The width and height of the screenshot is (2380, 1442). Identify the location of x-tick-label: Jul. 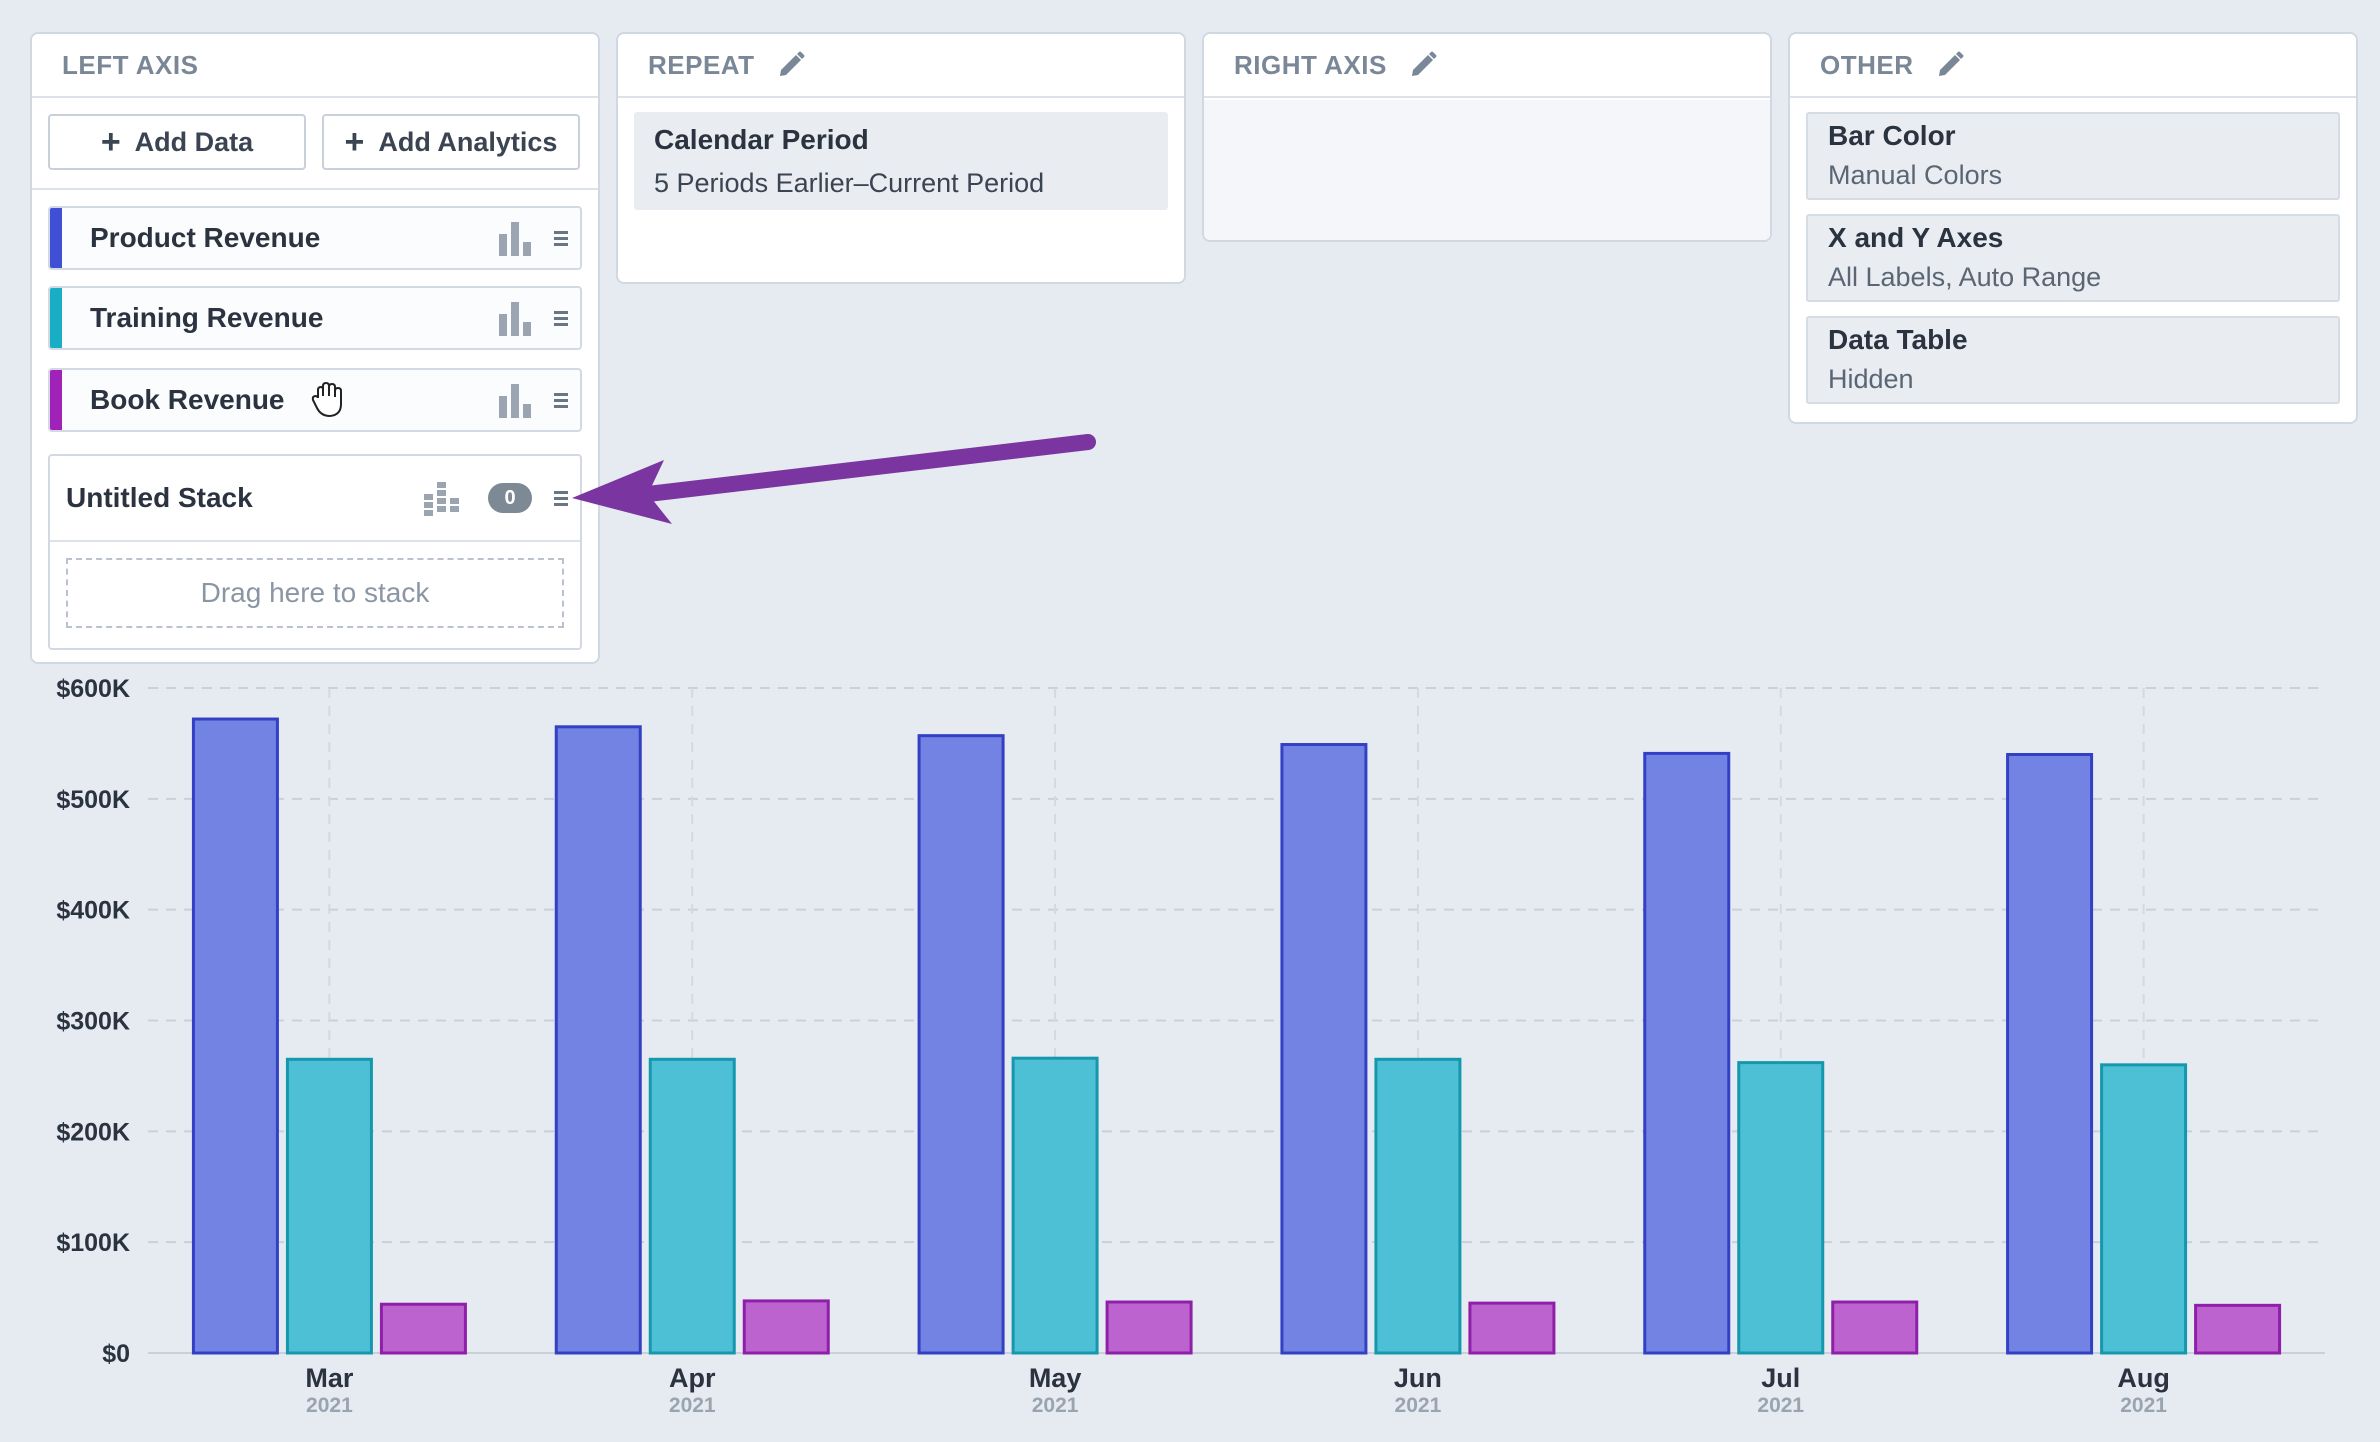
(1780, 1378).